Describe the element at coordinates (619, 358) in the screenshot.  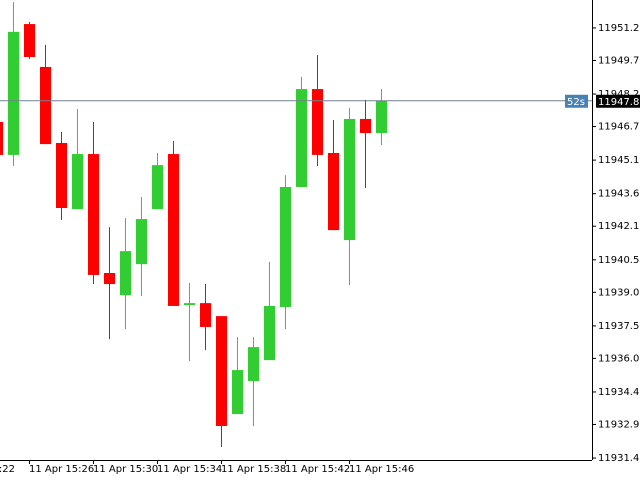
I see `y-tick-label: 11936.00` at that location.